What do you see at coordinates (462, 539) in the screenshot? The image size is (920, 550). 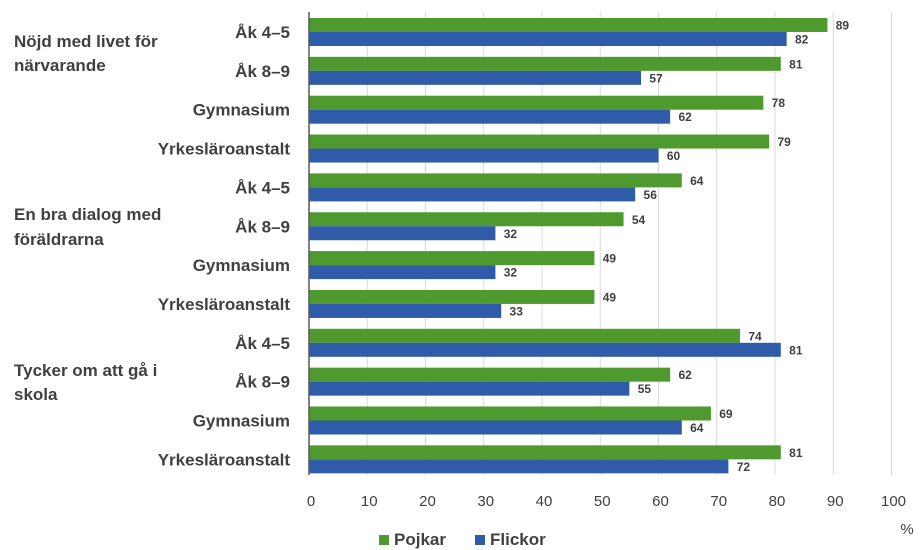 I see `legend: Pojkar Flickor` at bounding box center [462, 539].